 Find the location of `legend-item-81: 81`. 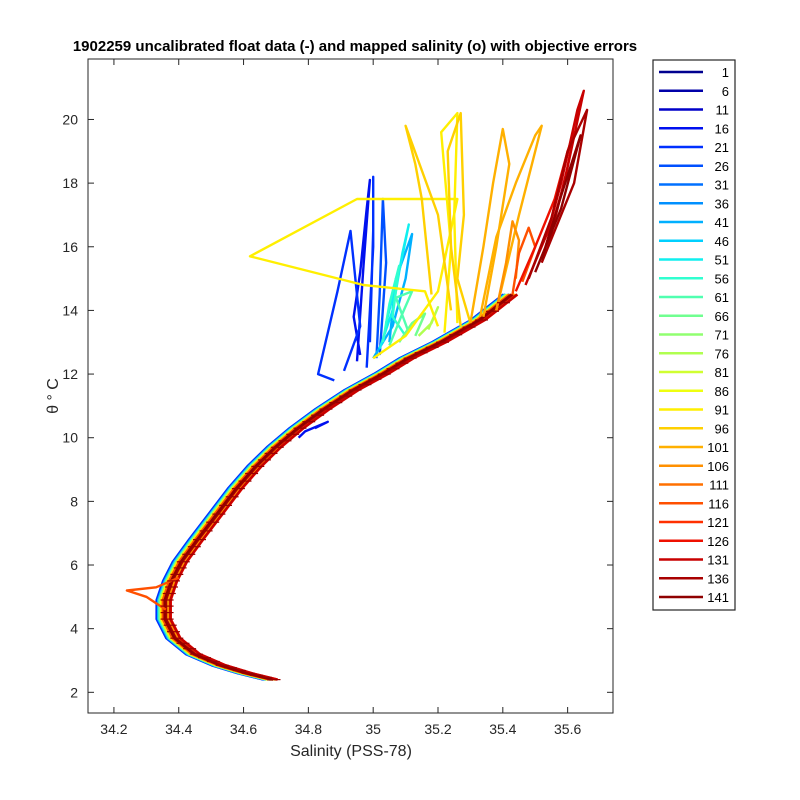

legend-item-81: 81 is located at coordinates (694, 372).